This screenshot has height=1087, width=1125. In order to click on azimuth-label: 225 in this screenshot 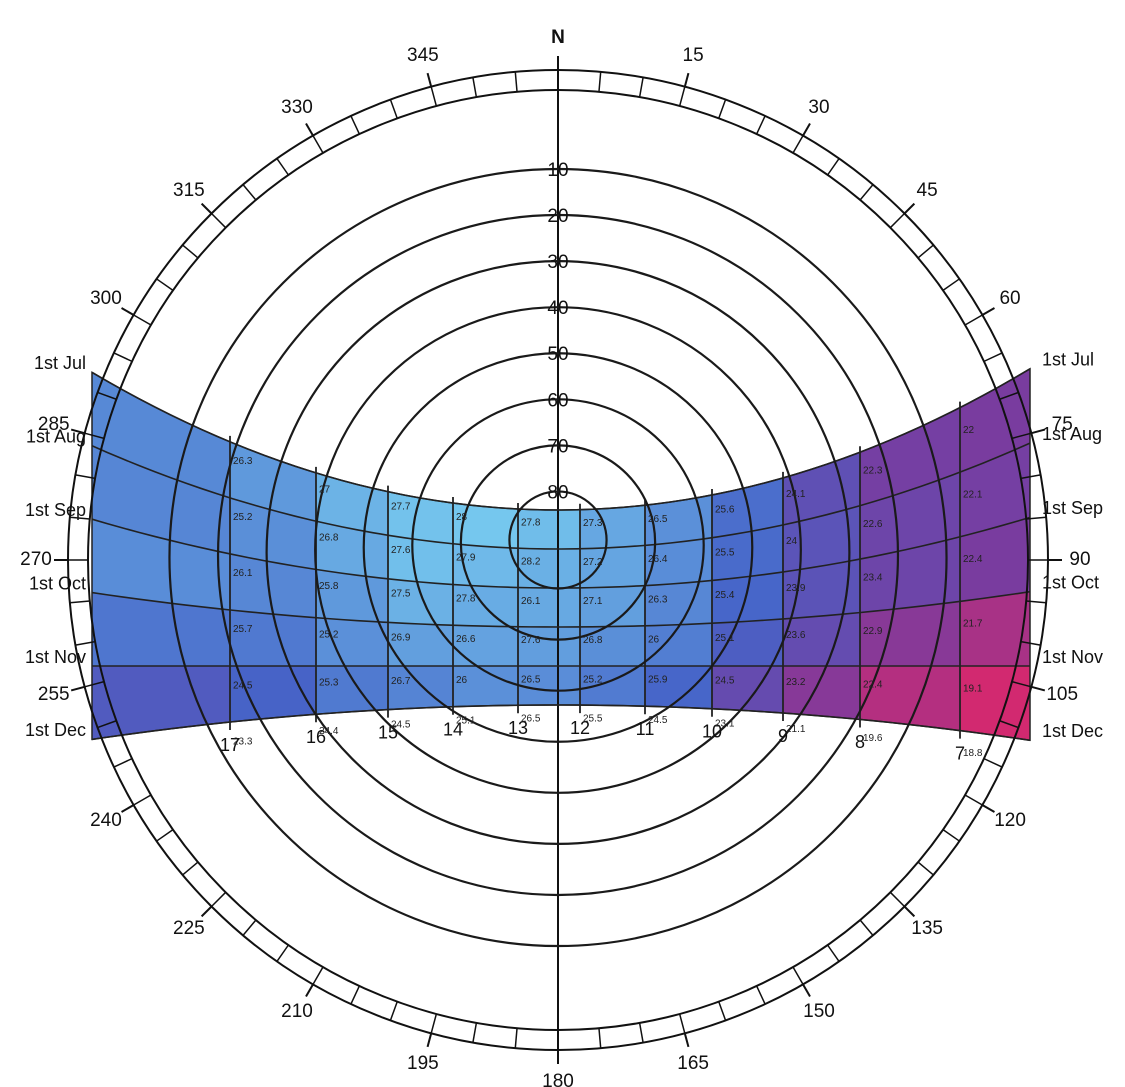, I will do `click(189, 928)`.